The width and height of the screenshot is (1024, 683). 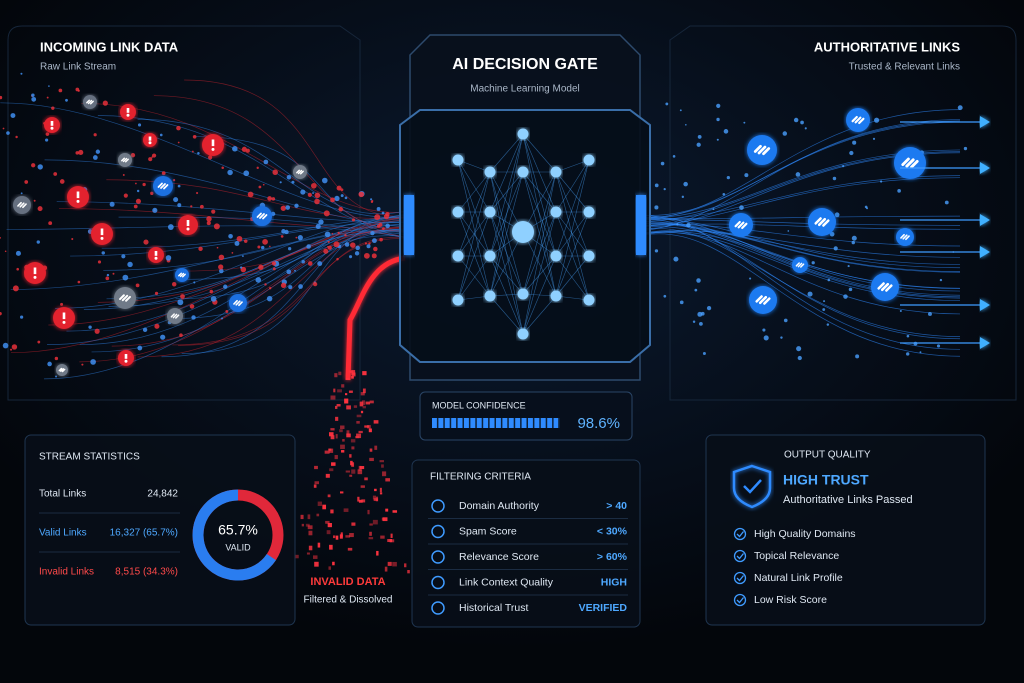 What do you see at coordinates (845, 530) in the screenshot?
I see `output-panel` at bounding box center [845, 530].